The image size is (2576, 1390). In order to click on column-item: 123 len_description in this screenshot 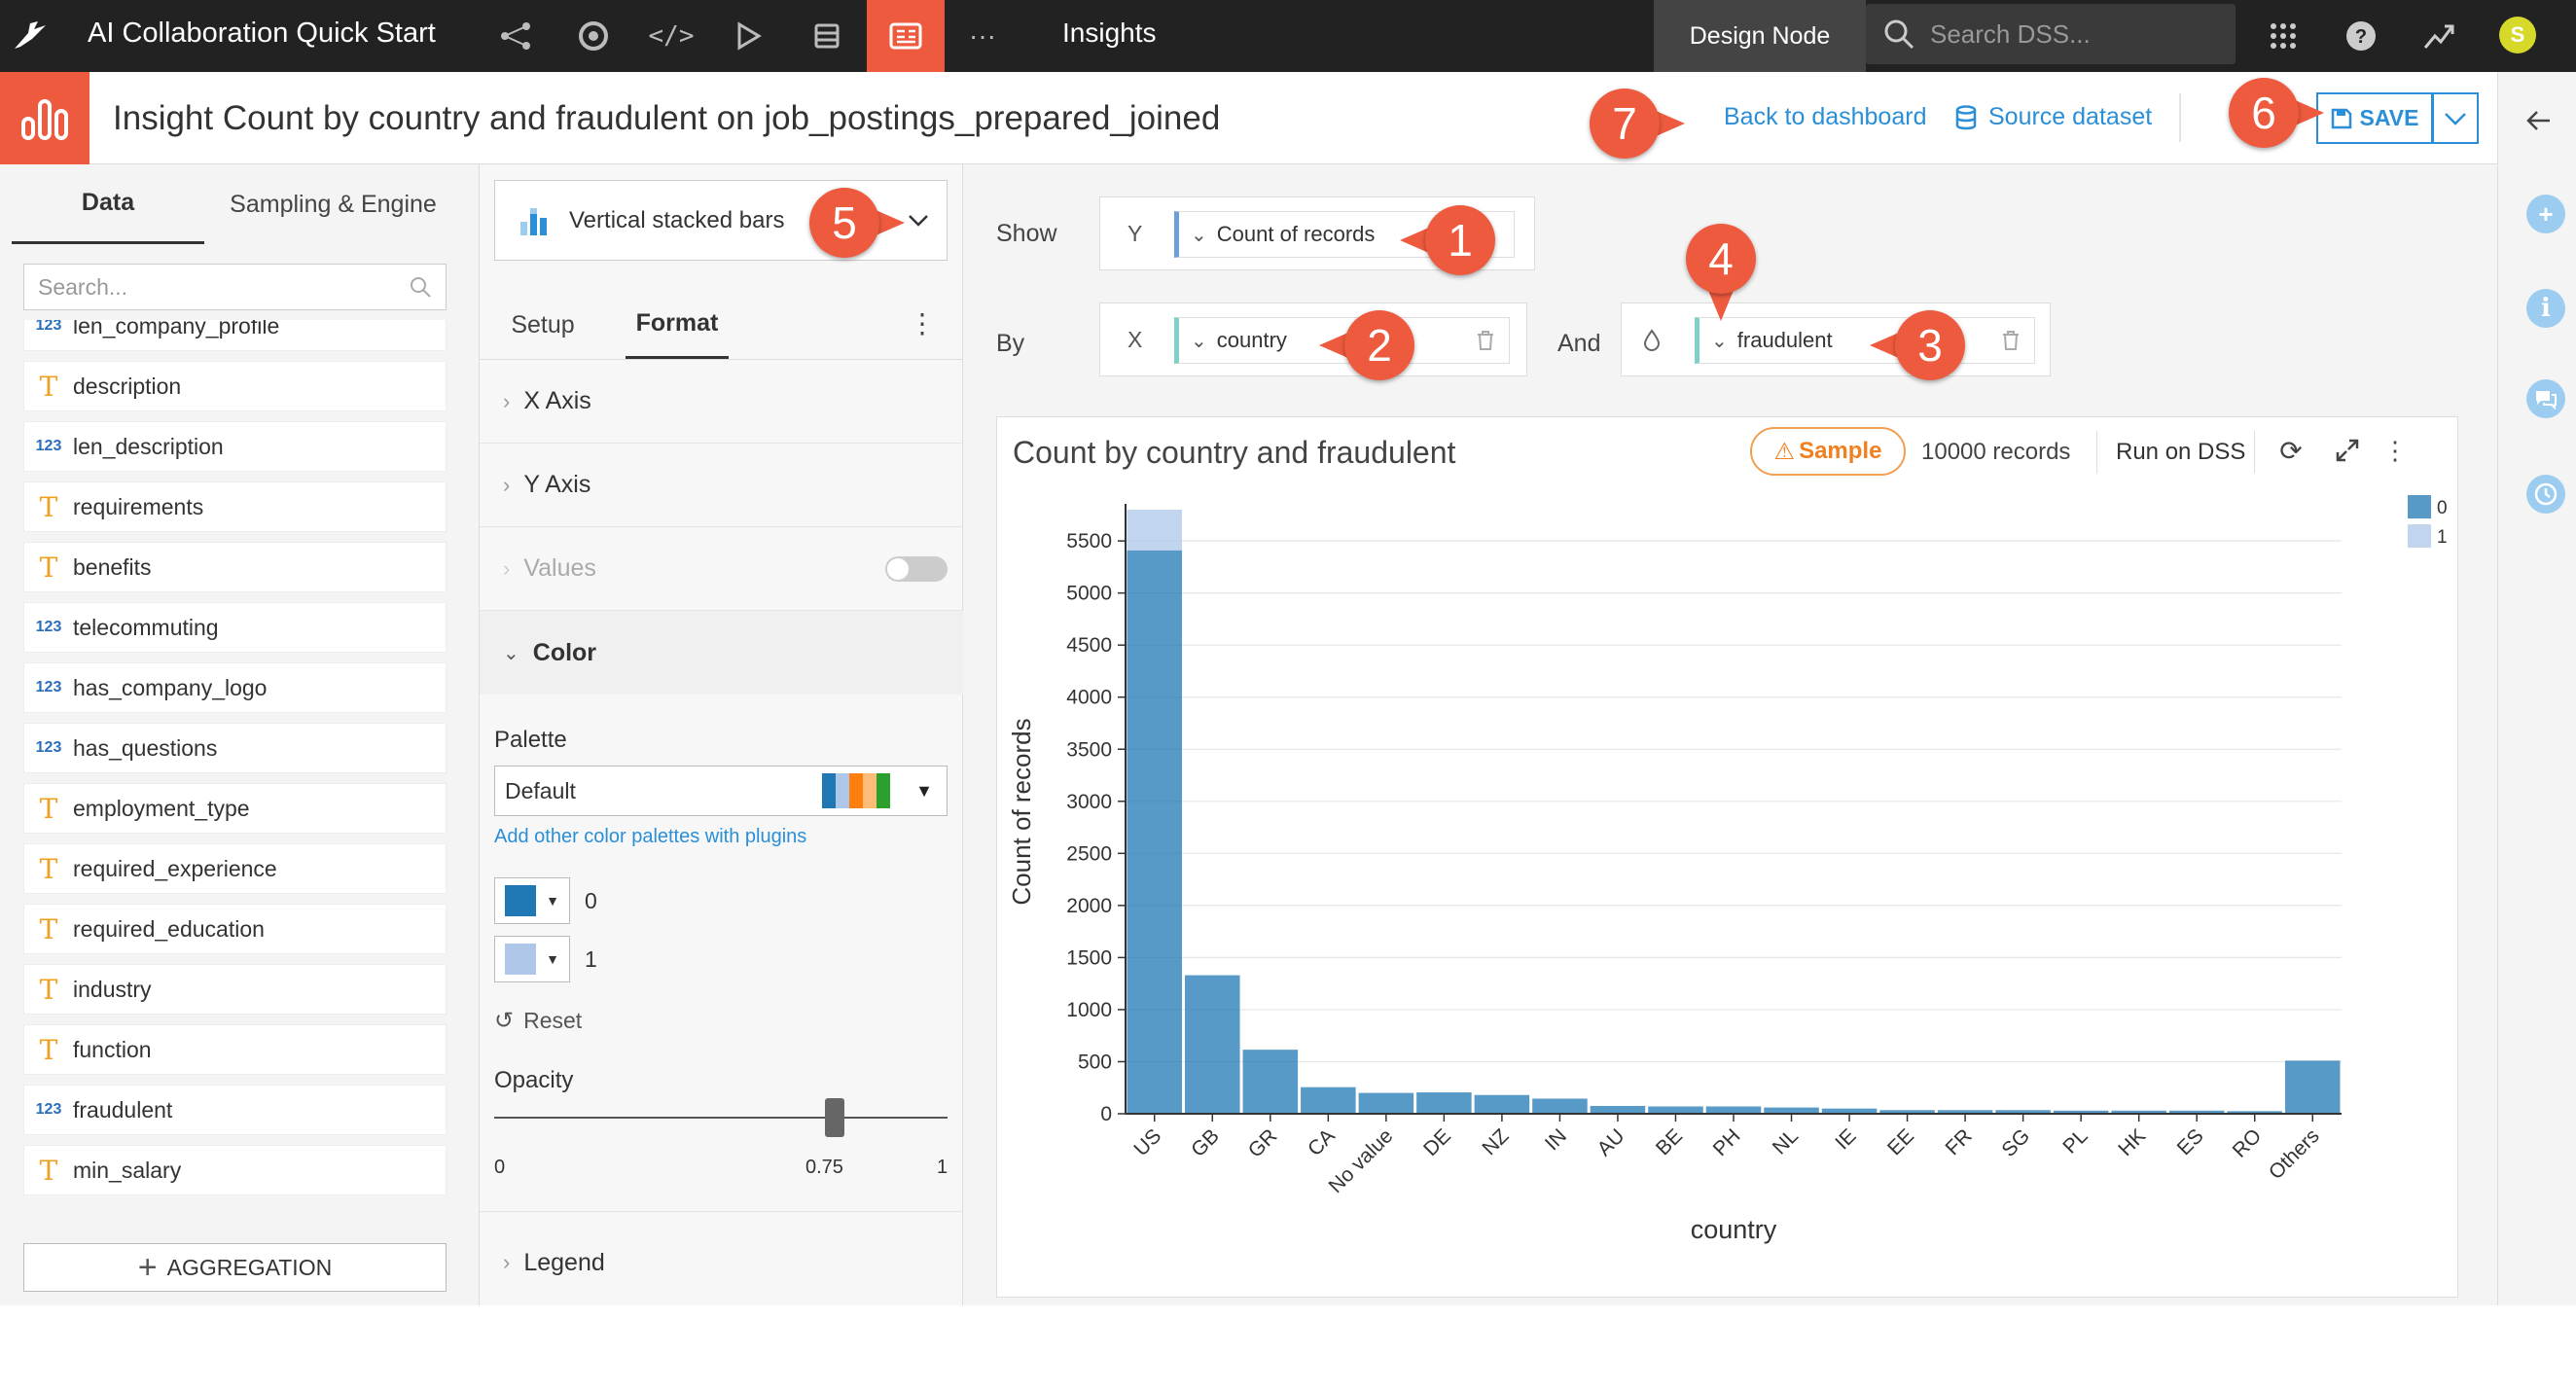, I will do `click(235, 447)`.